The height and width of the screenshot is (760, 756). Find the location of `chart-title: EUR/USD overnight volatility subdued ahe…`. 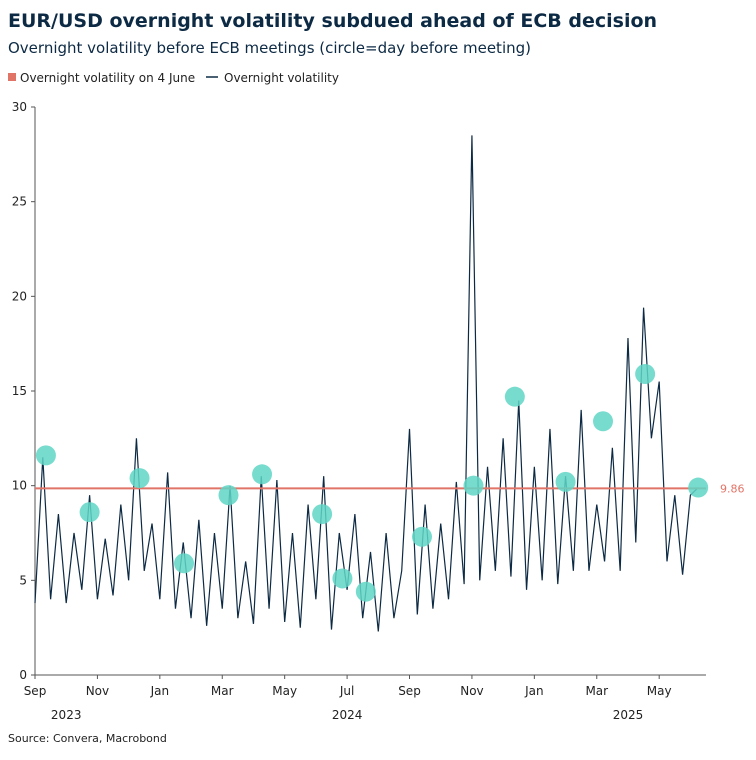

chart-title: EUR/USD overnight volatility subdued ahe… is located at coordinates (332, 21).